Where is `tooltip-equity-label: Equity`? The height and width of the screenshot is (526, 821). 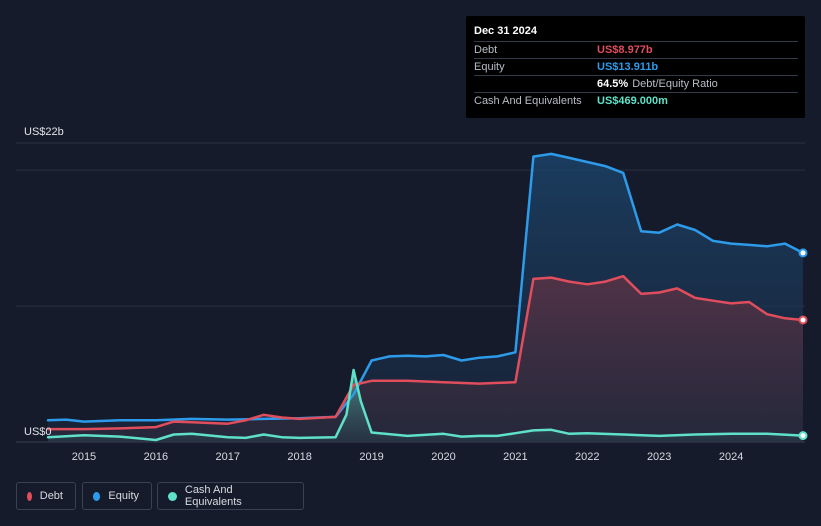
tooltip-equity-label: Equity is located at coordinates (489, 67).